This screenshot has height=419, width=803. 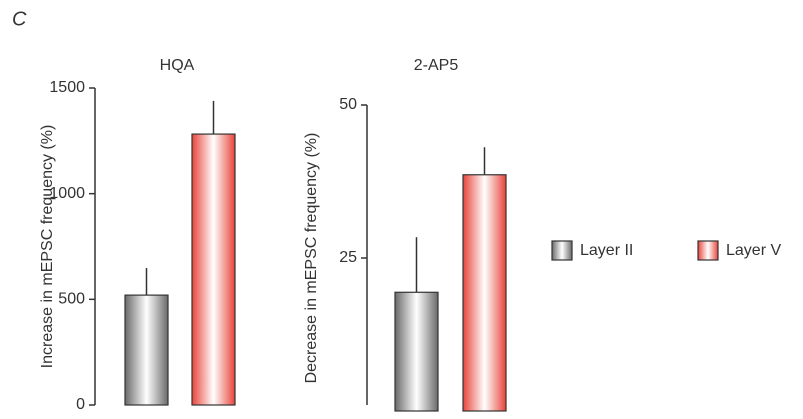 I want to click on panel-label: C, so click(x=19, y=19).